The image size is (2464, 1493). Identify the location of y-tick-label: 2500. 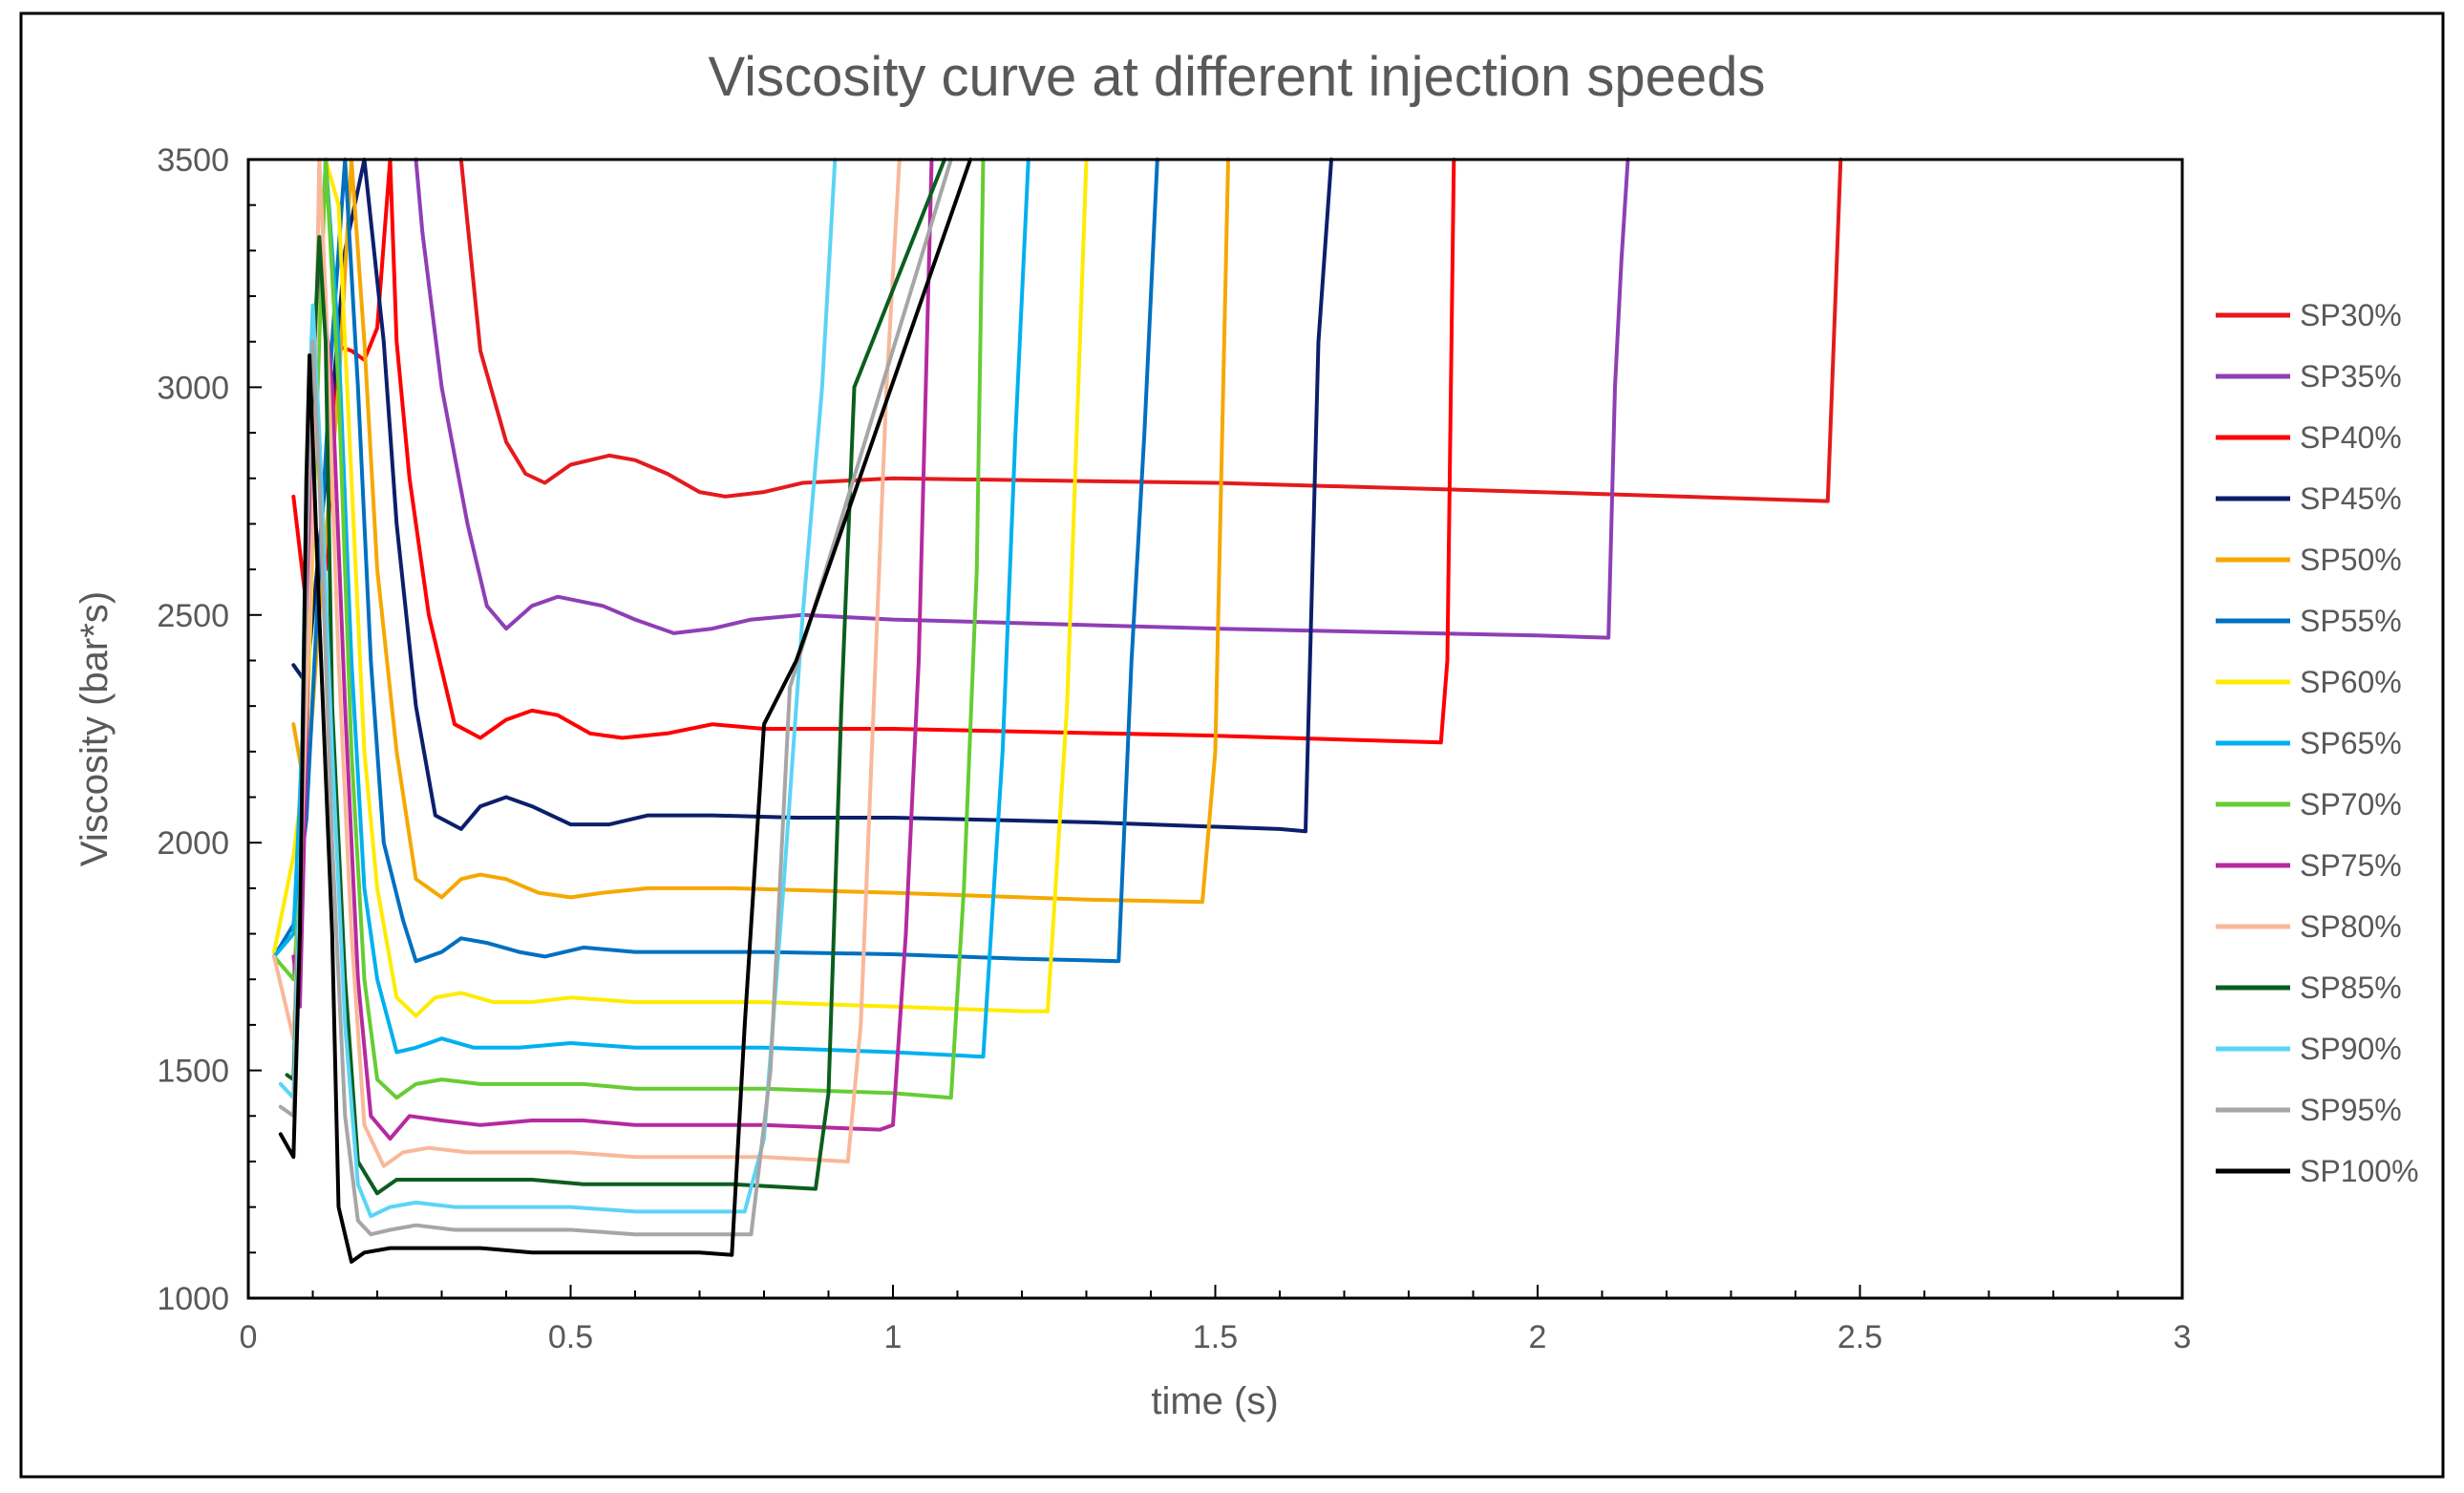
(193, 616).